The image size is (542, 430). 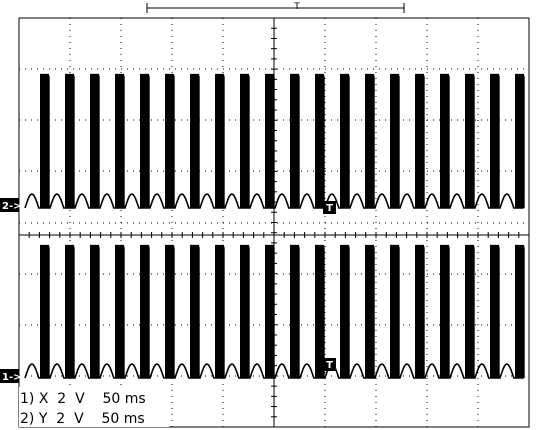 What do you see at coordinates (275, 7) in the screenshot?
I see `timebase-cursor: T` at bounding box center [275, 7].